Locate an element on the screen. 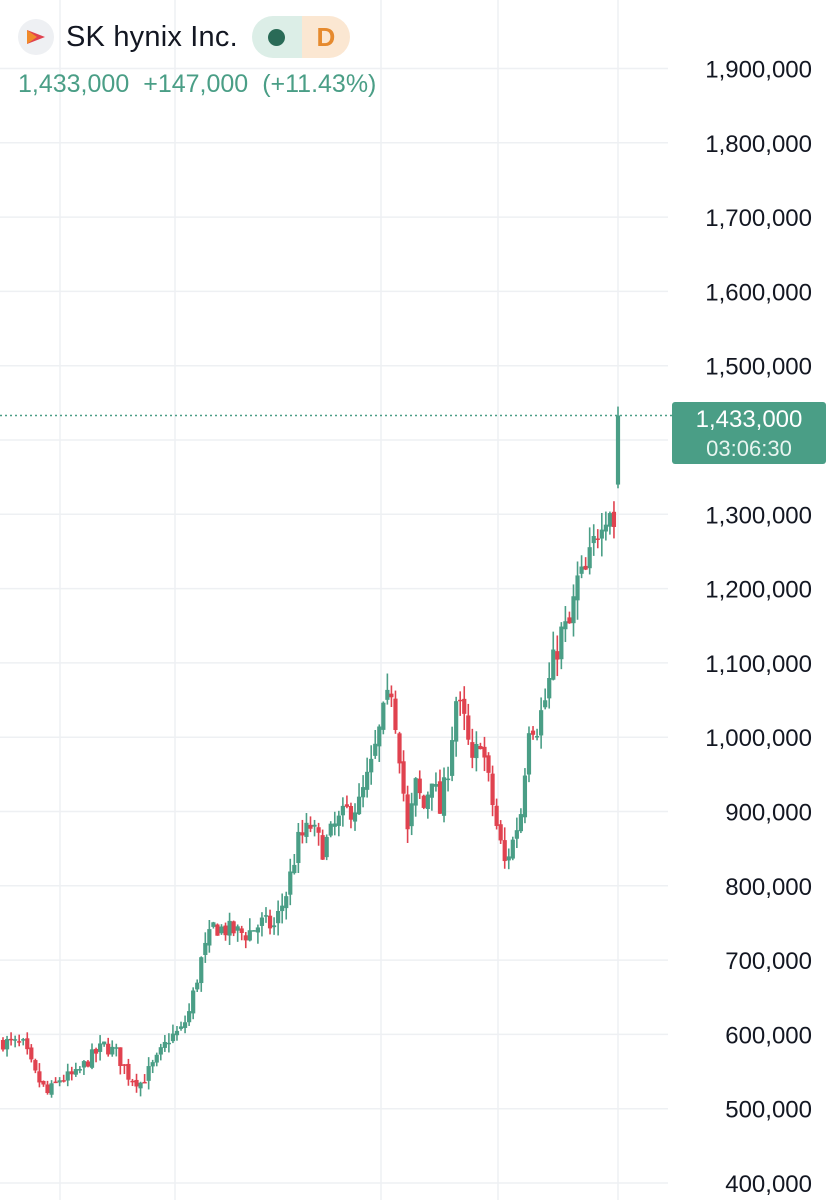  y-tick-label: 800,000 is located at coordinates (768, 887).